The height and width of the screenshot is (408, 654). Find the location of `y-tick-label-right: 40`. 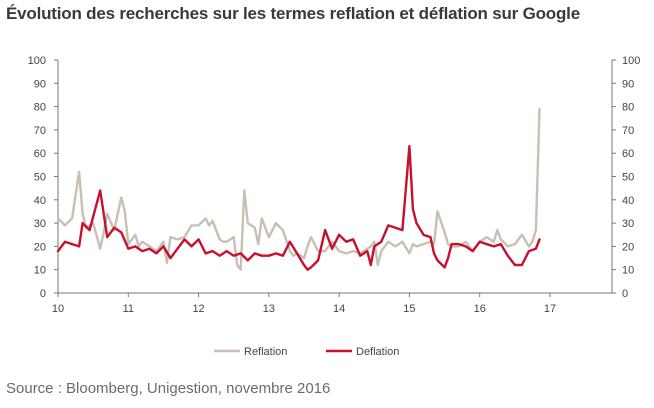

y-tick-label-right: 40 is located at coordinates (628, 201).